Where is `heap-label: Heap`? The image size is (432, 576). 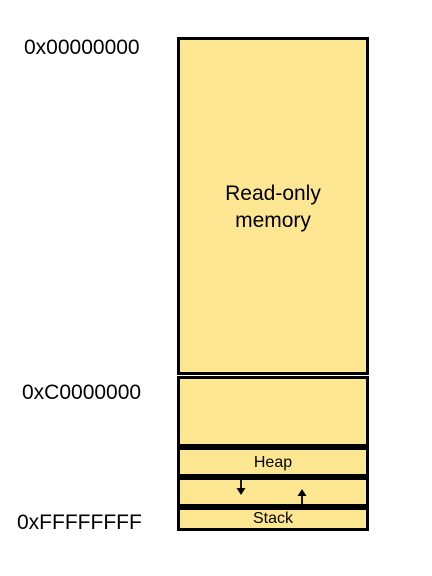 heap-label: Heap is located at coordinates (273, 462).